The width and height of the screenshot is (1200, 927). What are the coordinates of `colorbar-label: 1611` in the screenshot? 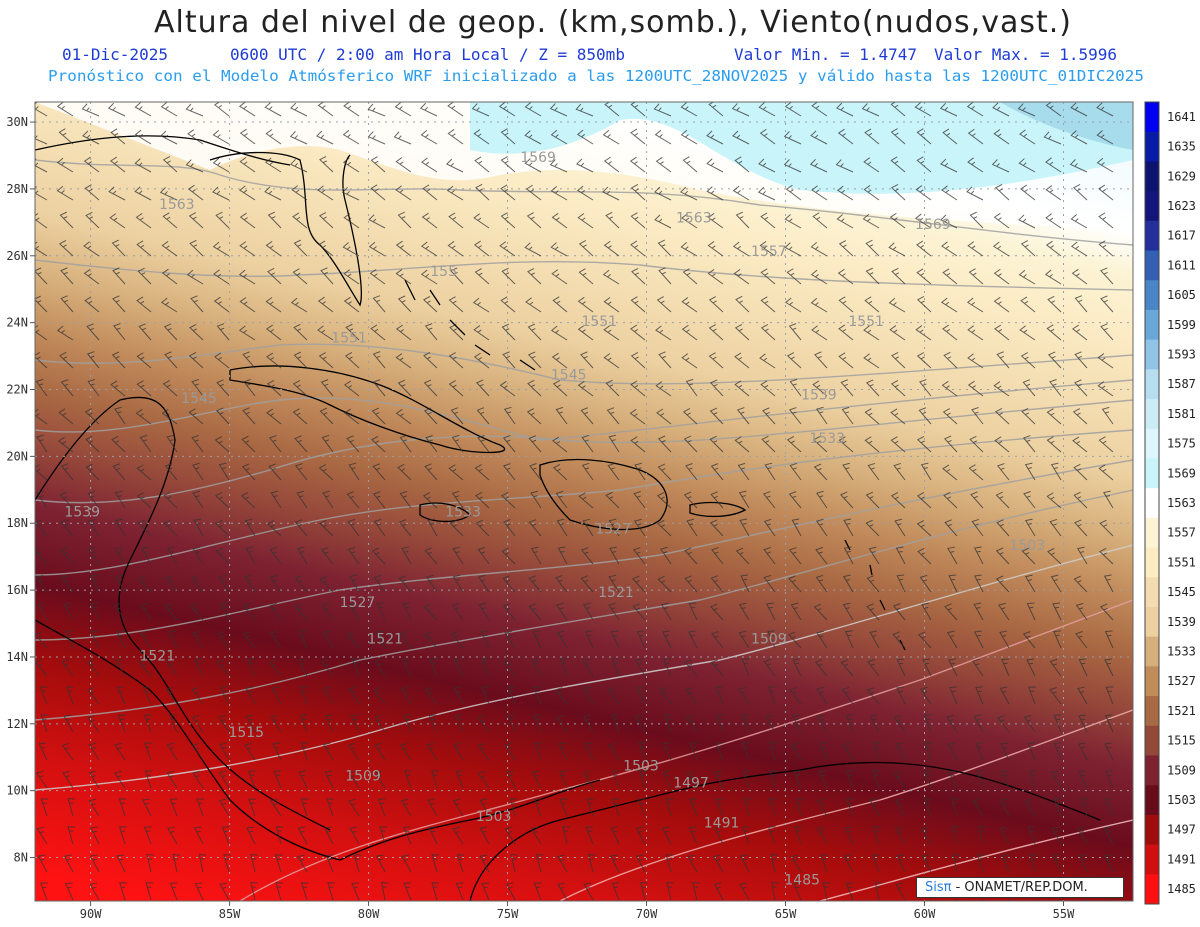 It's located at (1181, 265).